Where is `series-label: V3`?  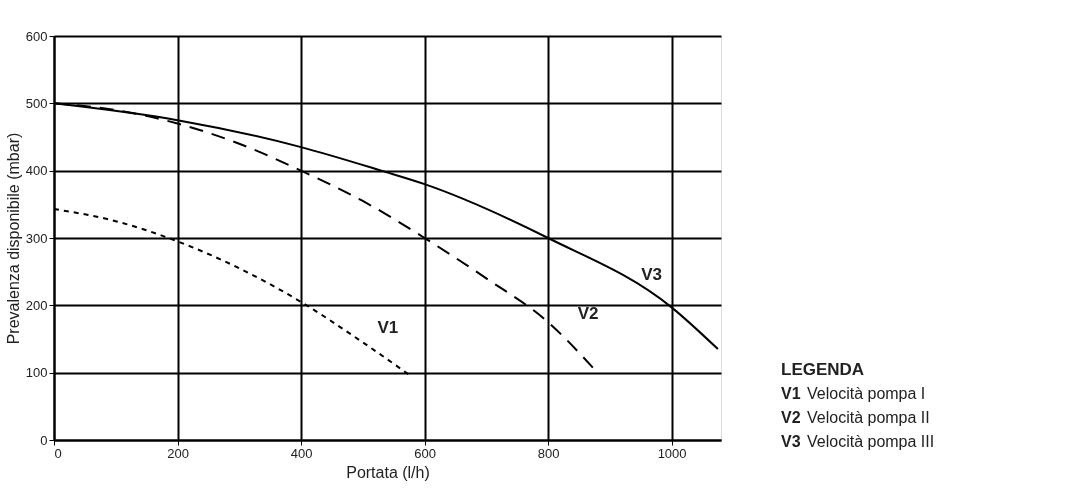 series-label: V3 is located at coordinates (651, 275).